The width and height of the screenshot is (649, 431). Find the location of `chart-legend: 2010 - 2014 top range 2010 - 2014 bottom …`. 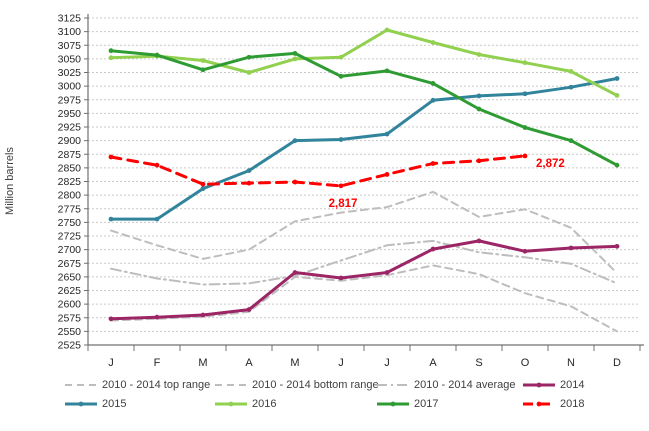

chart-legend: 2010 - 2014 top range 2010 - 2014 bottom … is located at coordinates (351, 398).